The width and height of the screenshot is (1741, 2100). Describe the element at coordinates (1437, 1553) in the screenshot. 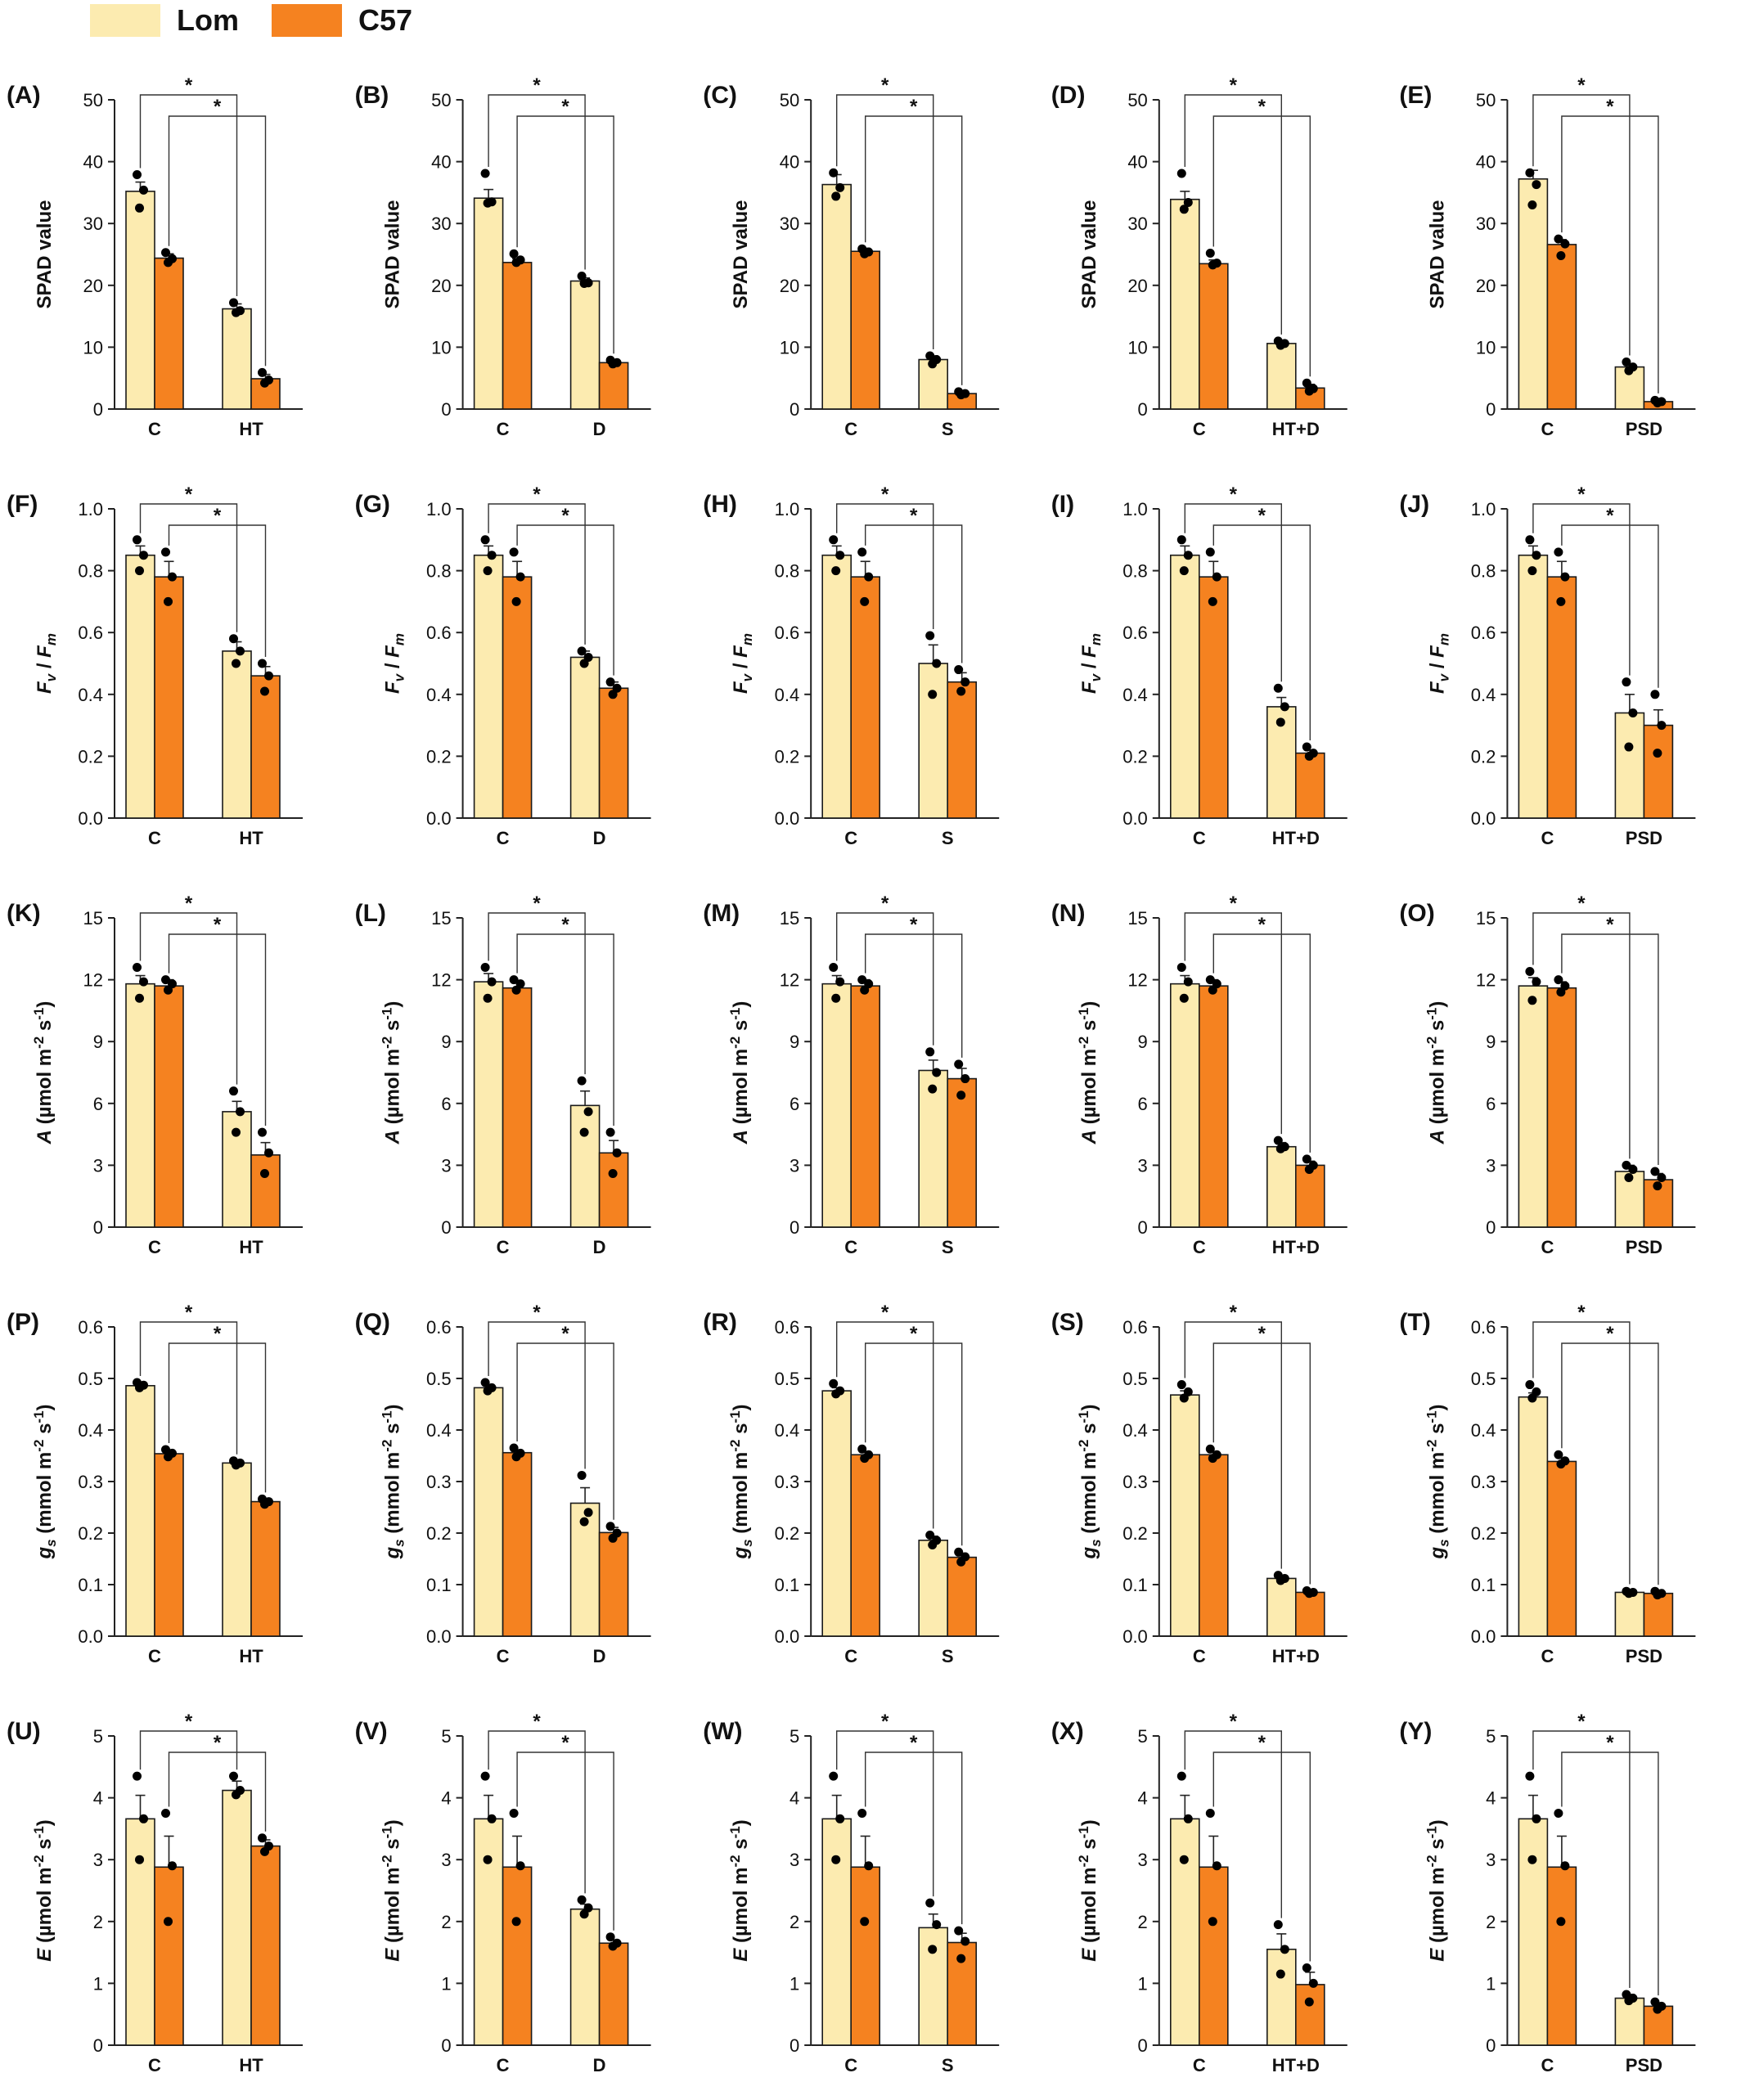

I see `y-label-var: g` at that location.